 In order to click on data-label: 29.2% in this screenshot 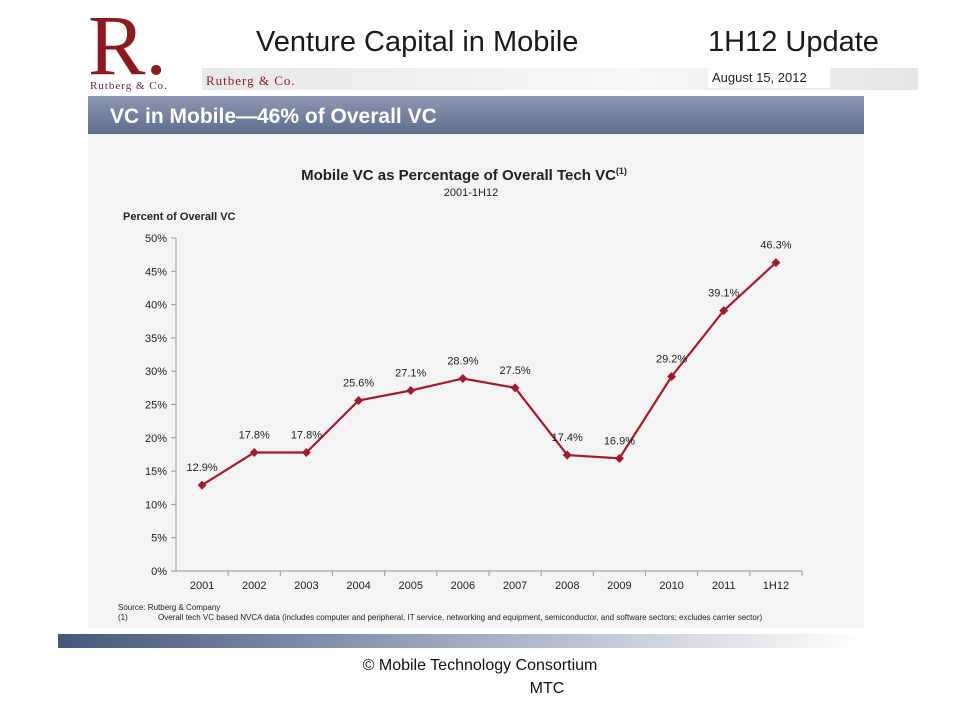, I will do `click(671, 360)`.